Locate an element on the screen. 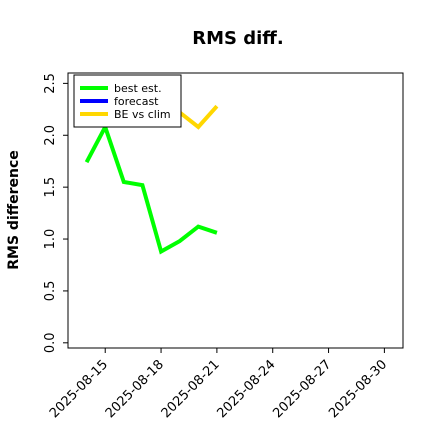  y-tick-label: 1.0 is located at coordinates (50, 239).